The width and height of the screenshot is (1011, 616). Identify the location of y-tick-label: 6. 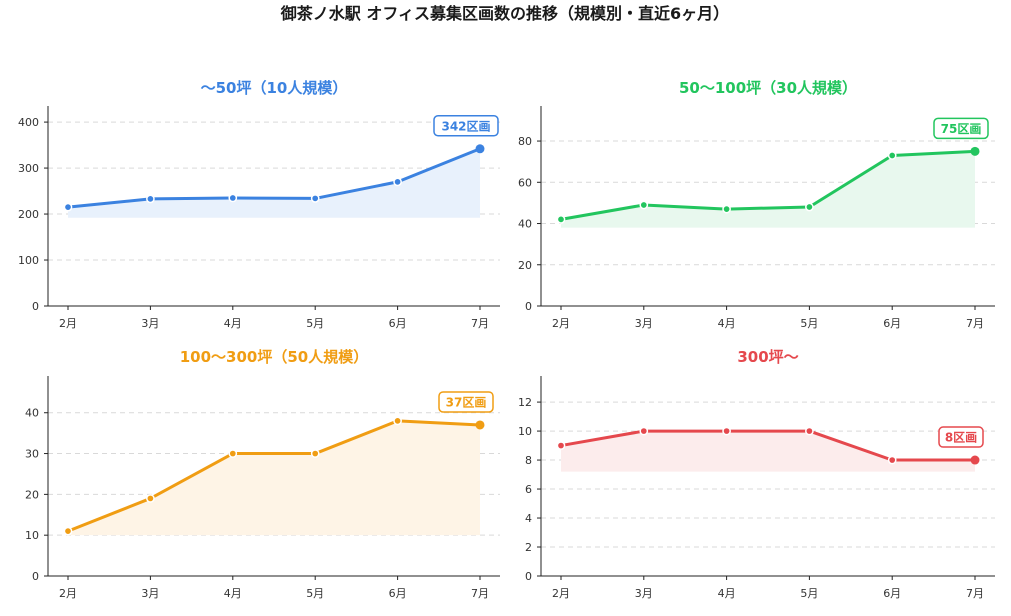
(528, 489).